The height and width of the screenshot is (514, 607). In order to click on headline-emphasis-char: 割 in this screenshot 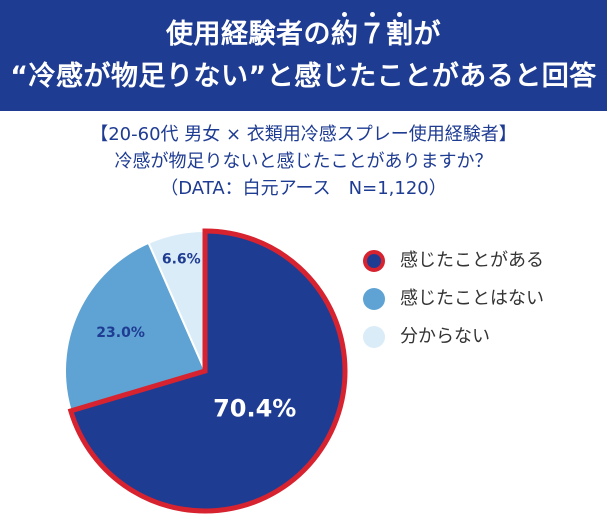, I will do `click(400, 31)`.